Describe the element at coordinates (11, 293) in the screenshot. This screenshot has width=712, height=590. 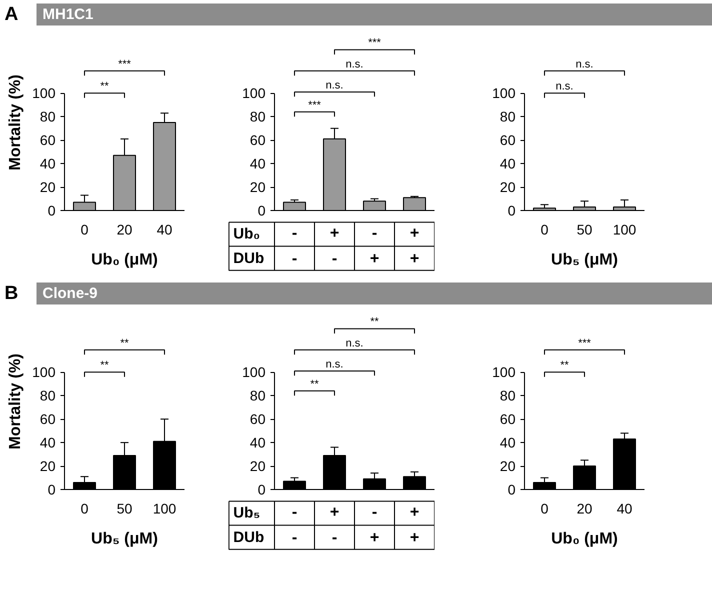
I see `text: B` at that location.